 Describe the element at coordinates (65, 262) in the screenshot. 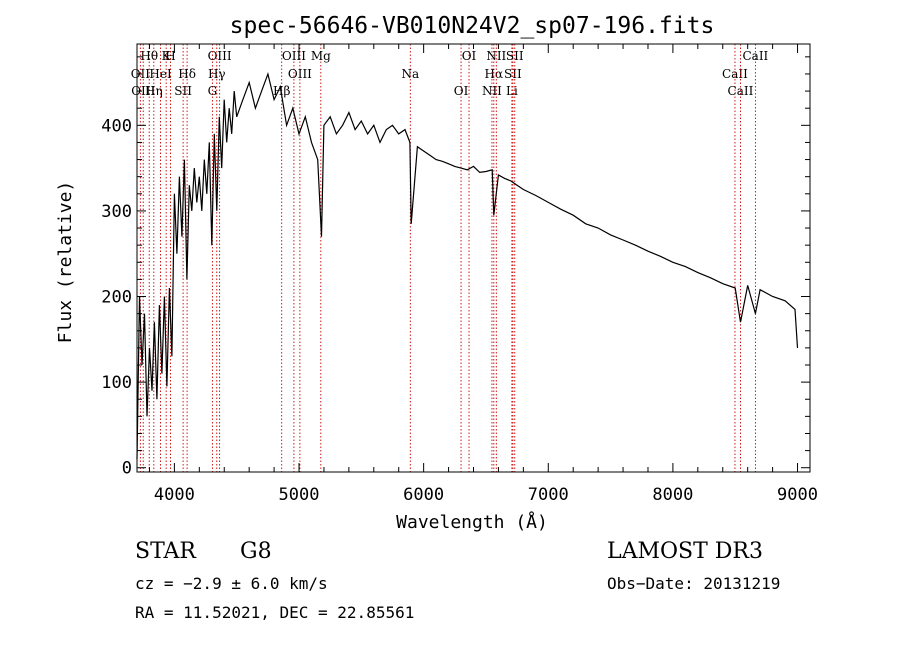

I see `y-axis-label: Flux (relative)` at that location.